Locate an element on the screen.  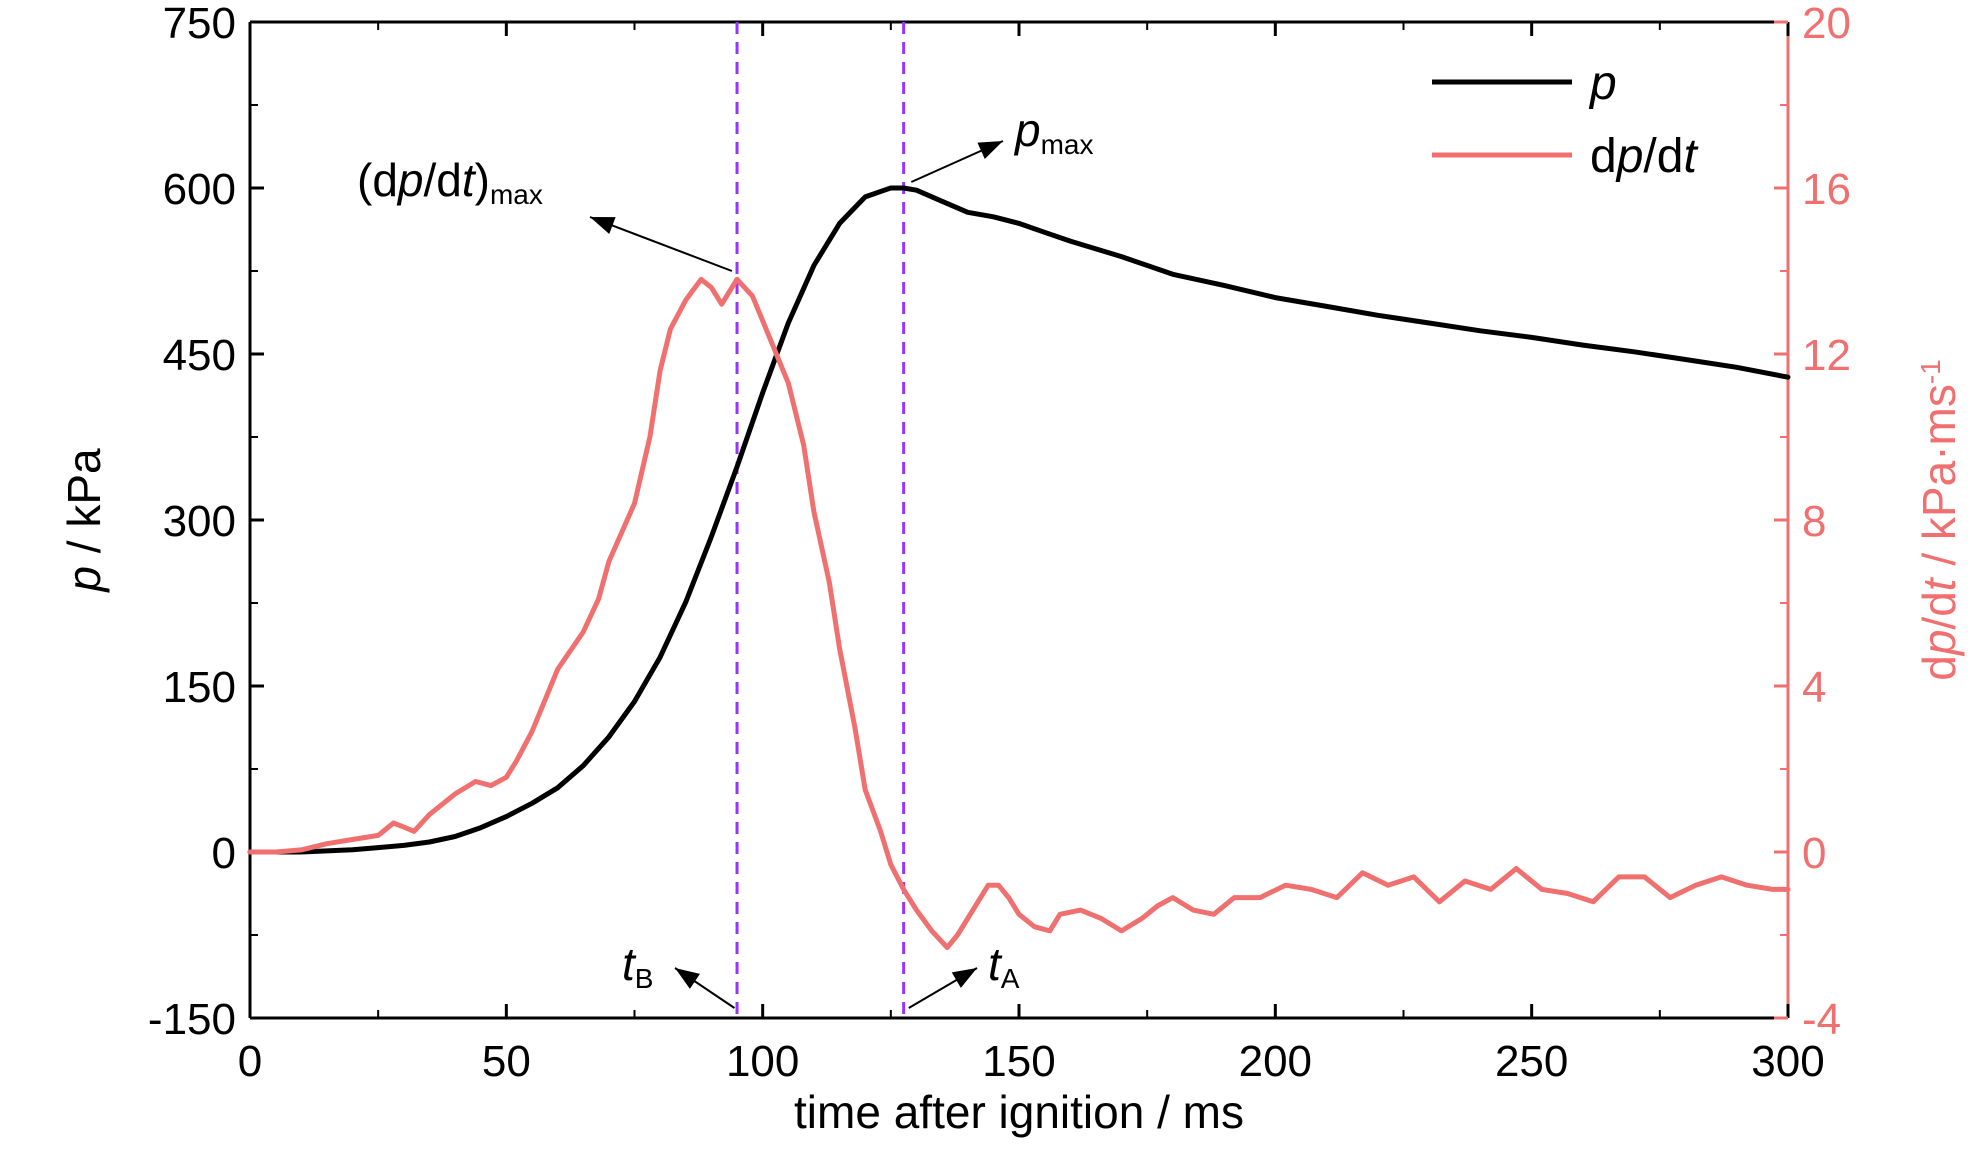
y-right-tick-label: 12 is located at coordinates (1826, 355).